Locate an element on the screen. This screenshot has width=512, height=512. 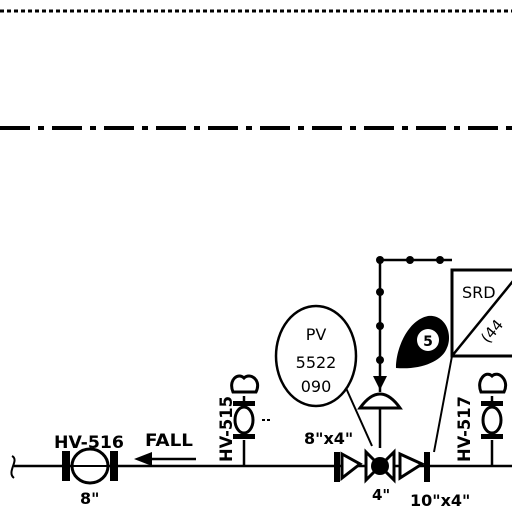
hv515-tag: HV-515 is located at coordinates (227, 429).